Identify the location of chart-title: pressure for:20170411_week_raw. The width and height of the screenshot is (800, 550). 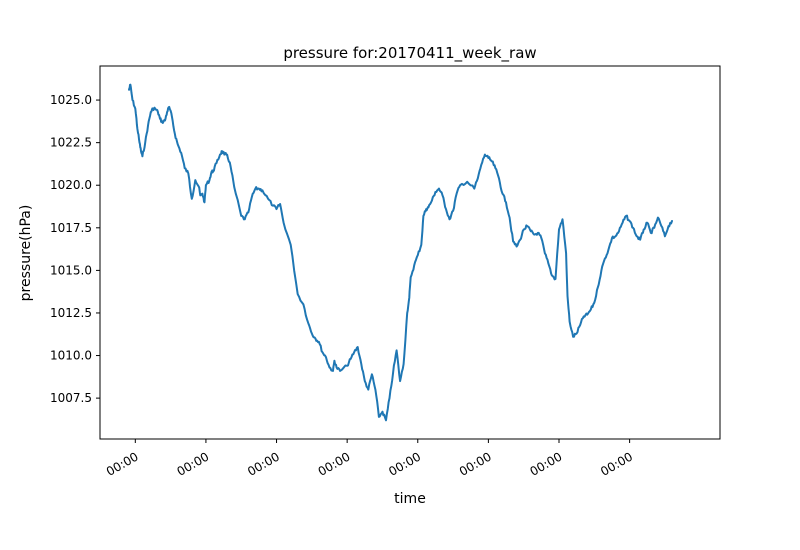
(409, 53).